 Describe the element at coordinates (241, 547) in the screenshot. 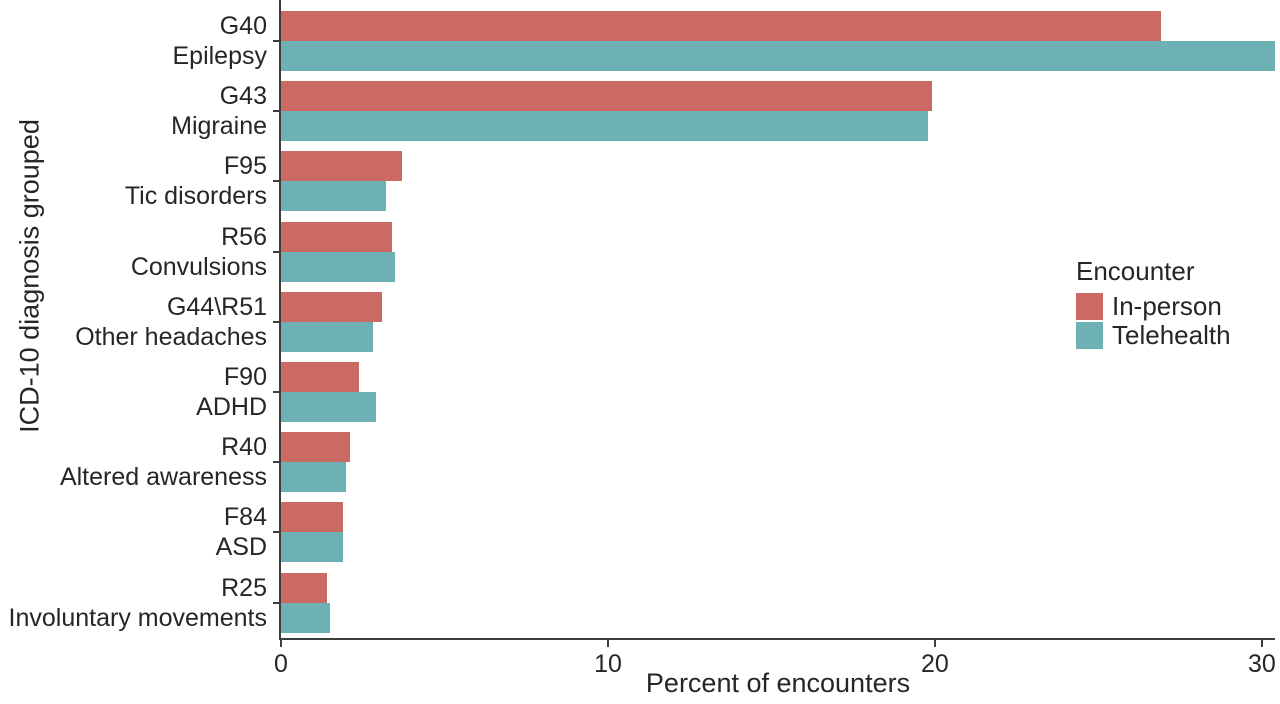

I see `category-name-label: ASD` at that location.